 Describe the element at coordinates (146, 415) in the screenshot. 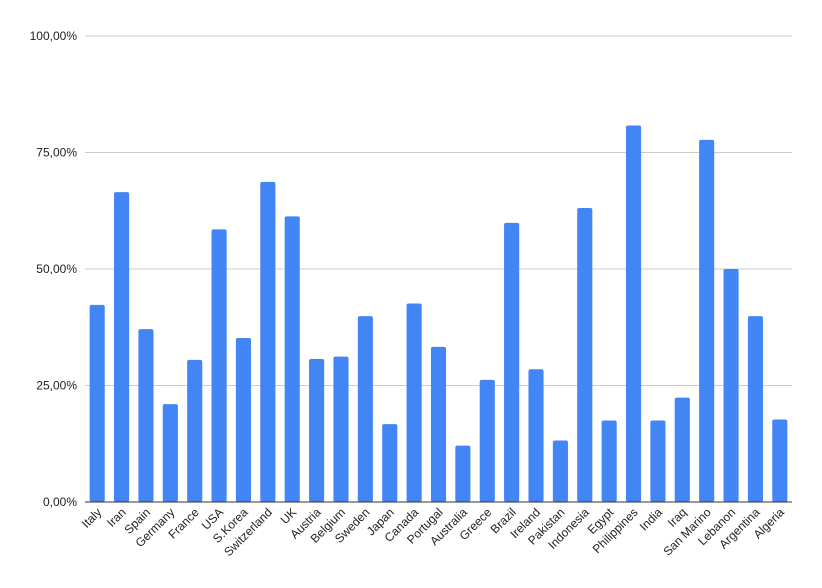

I see `bar-spain` at that location.